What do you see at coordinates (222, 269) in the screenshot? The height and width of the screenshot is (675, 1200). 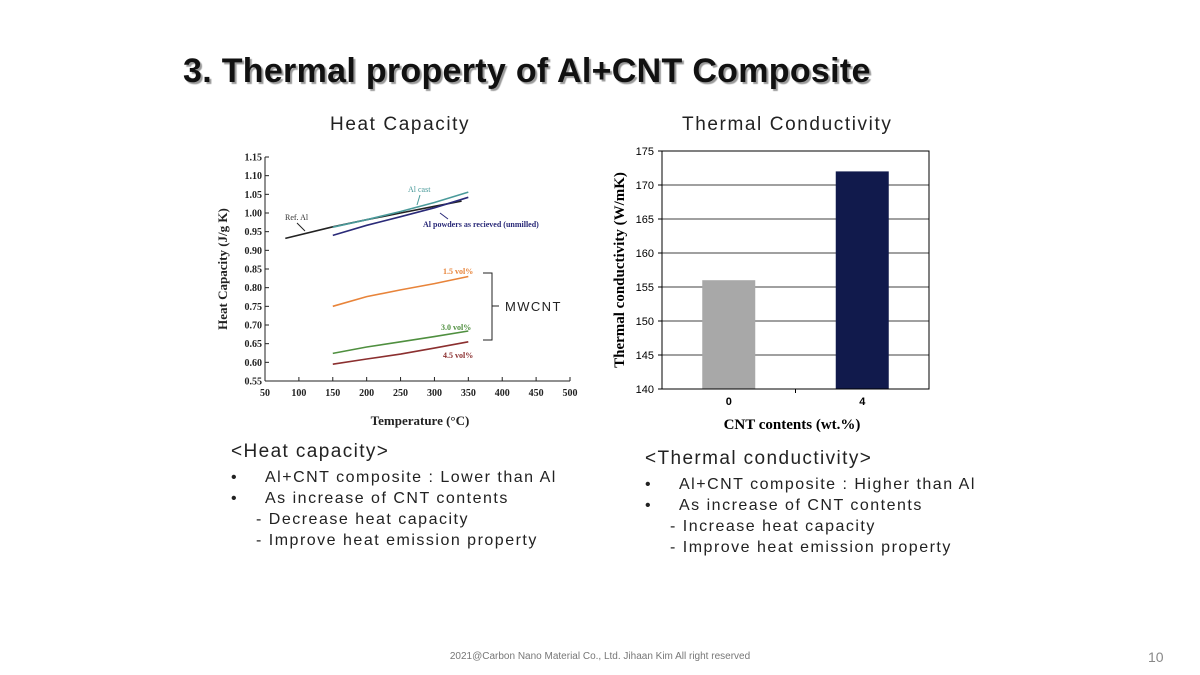 I see `y-axis-title: Heat Capacity (J/g K)` at bounding box center [222, 269].